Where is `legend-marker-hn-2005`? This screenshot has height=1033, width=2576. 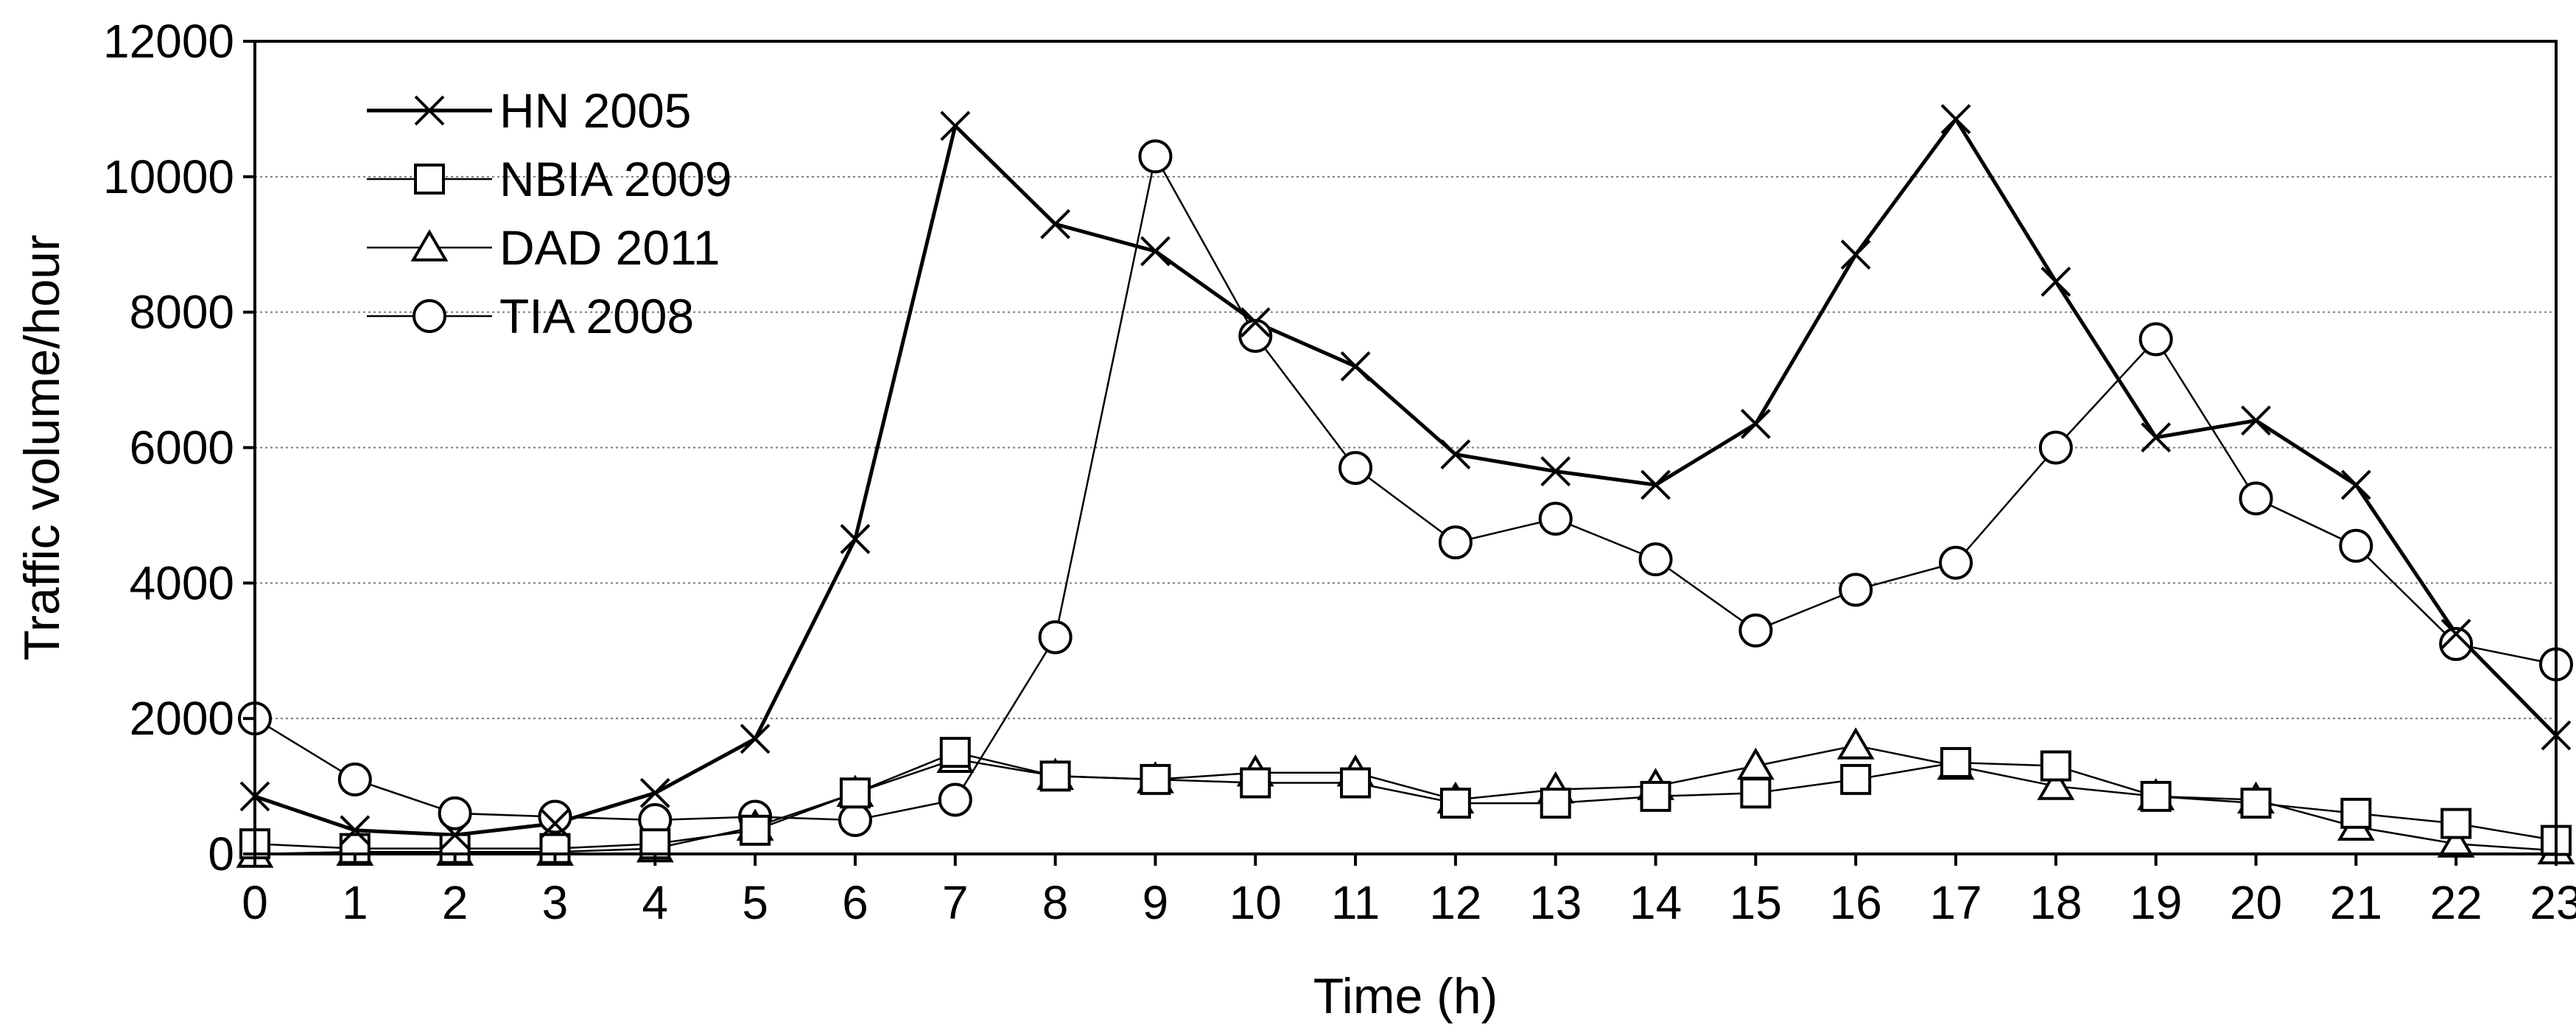
legend-marker-hn-2005 is located at coordinates (429, 110).